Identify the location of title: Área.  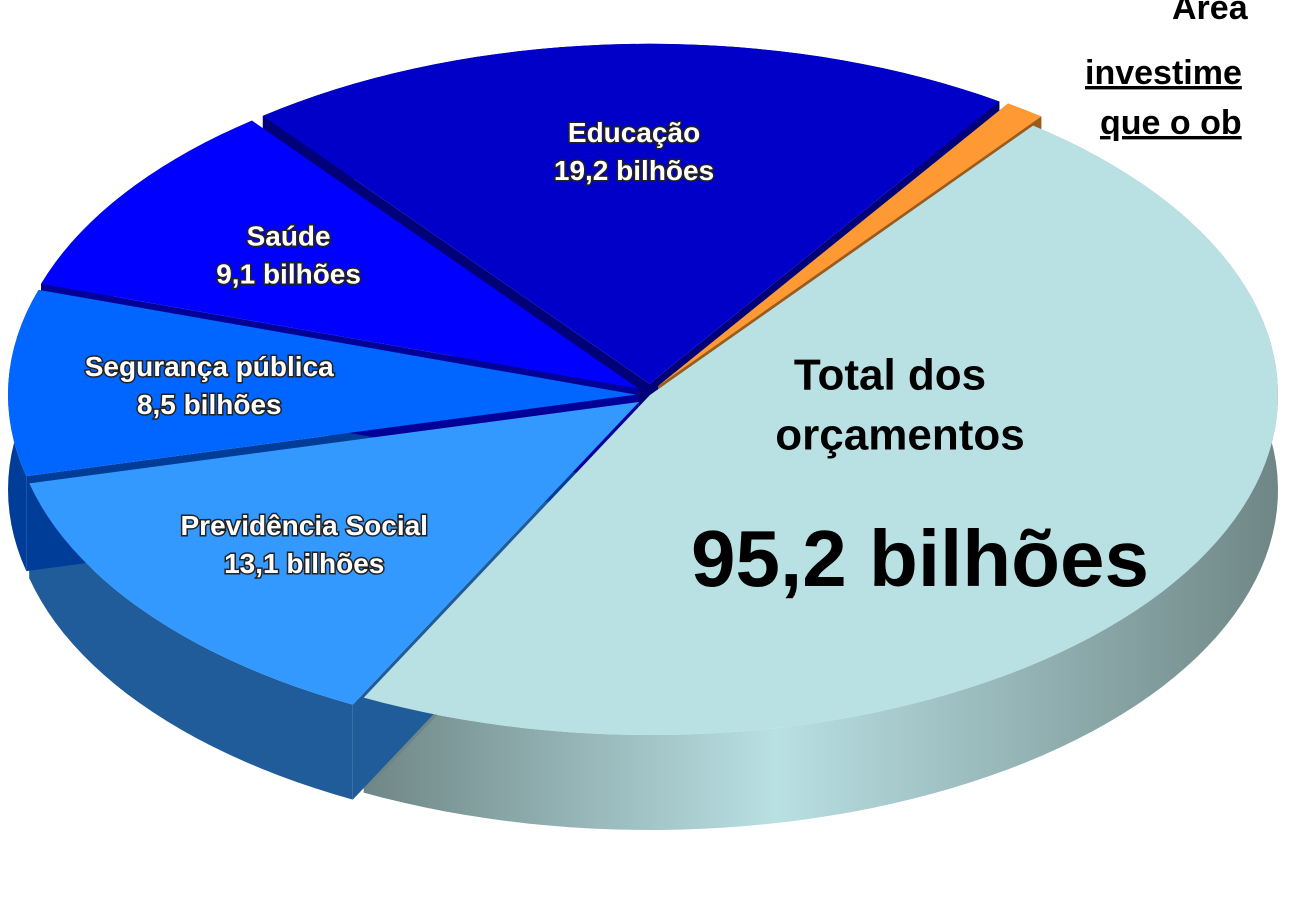
(1210, 13).